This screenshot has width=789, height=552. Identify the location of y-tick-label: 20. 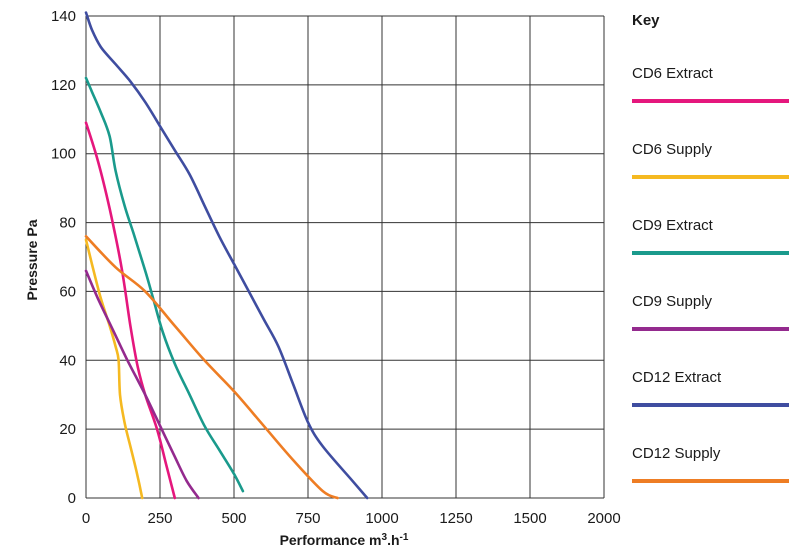
(67, 429).